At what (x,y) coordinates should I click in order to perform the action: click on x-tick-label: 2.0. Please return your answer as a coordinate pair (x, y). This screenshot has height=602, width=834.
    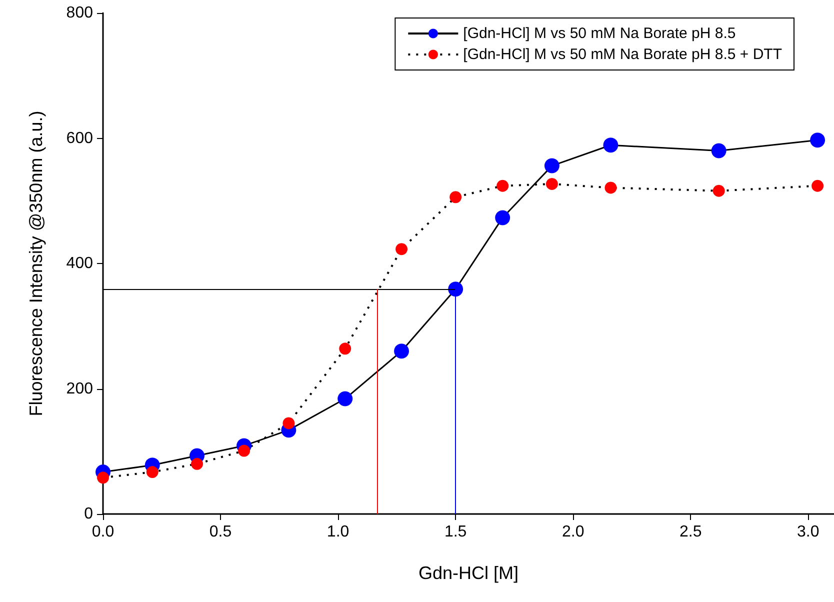
    Looking at the image, I should click on (573, 532).